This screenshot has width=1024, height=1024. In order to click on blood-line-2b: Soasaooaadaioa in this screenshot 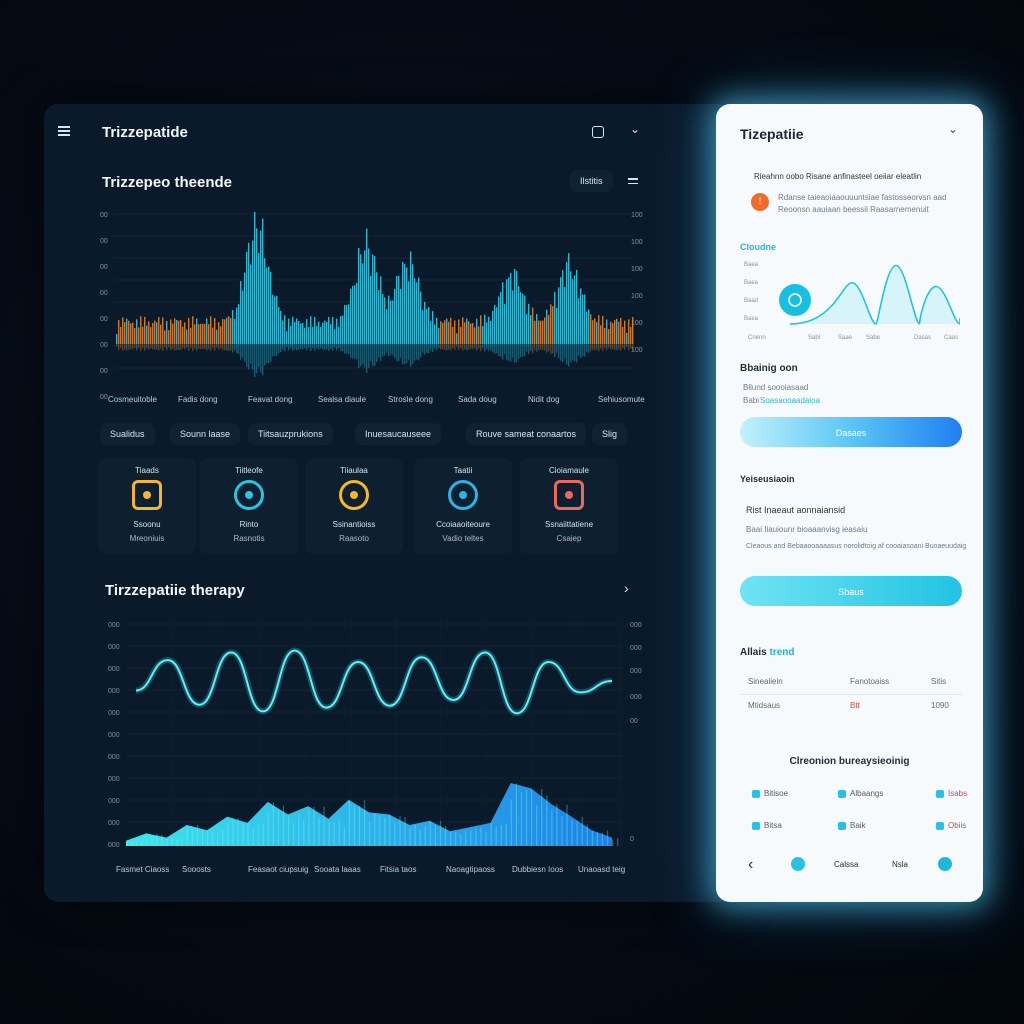, I will do `click(790, 400)`.